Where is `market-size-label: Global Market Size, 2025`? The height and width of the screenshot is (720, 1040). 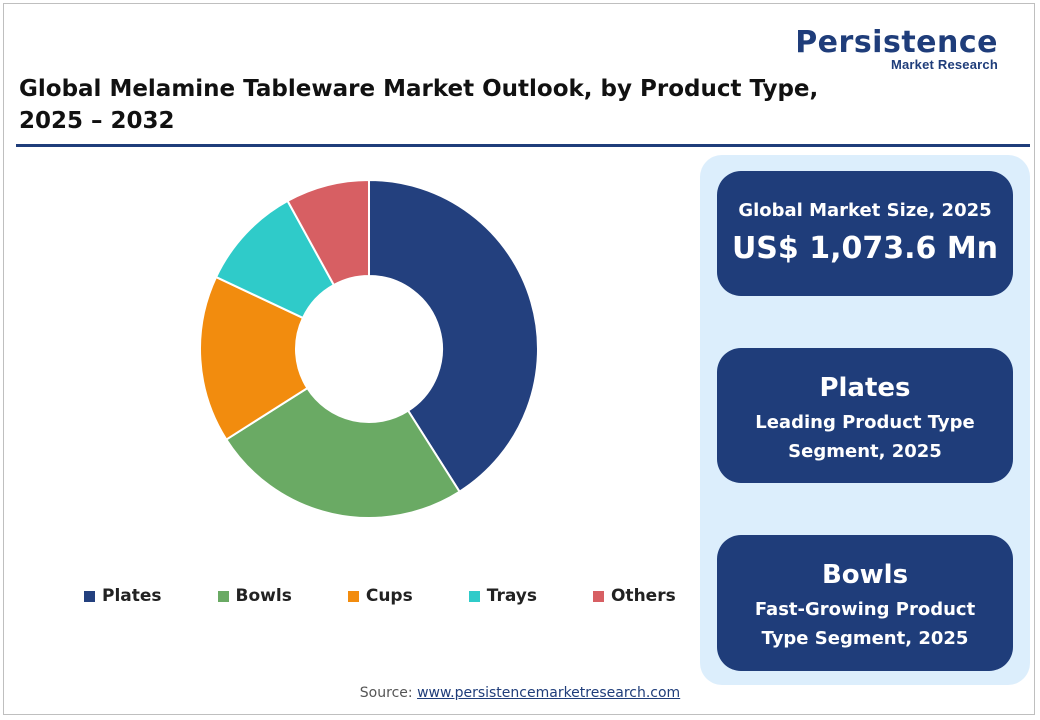 market-size-label: Global Market Size, 2025 is located at coordinates (865, 210).